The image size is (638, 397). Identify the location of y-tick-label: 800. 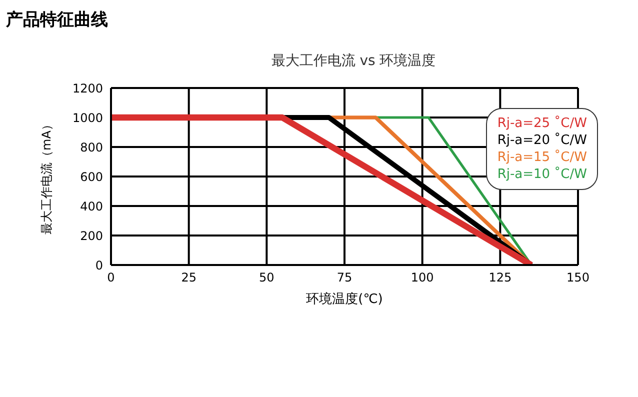
(91, 147).